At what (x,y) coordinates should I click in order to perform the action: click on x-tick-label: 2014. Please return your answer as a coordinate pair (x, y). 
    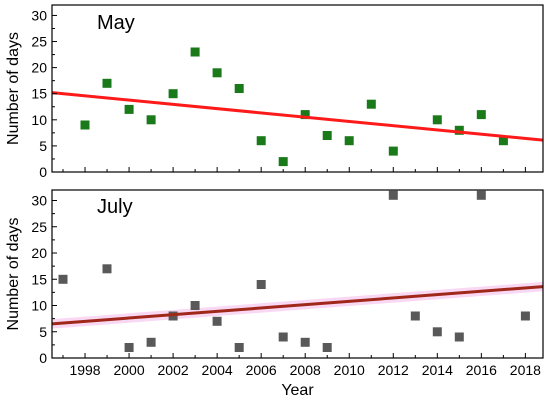
    Looking at the image, I should click on (437, 370).